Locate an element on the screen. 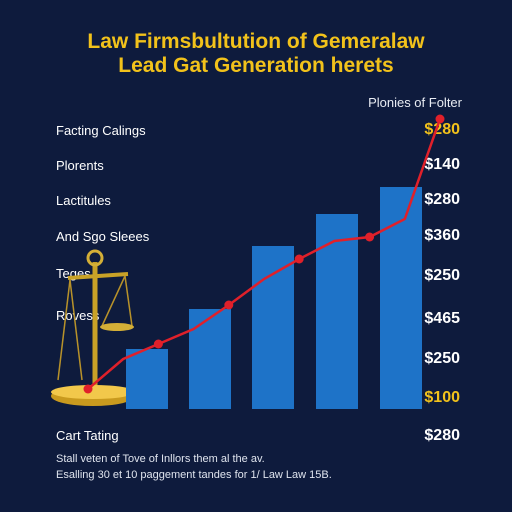 The image size is (512, 512). value-label: $100 is located at coordinates (442, 397).